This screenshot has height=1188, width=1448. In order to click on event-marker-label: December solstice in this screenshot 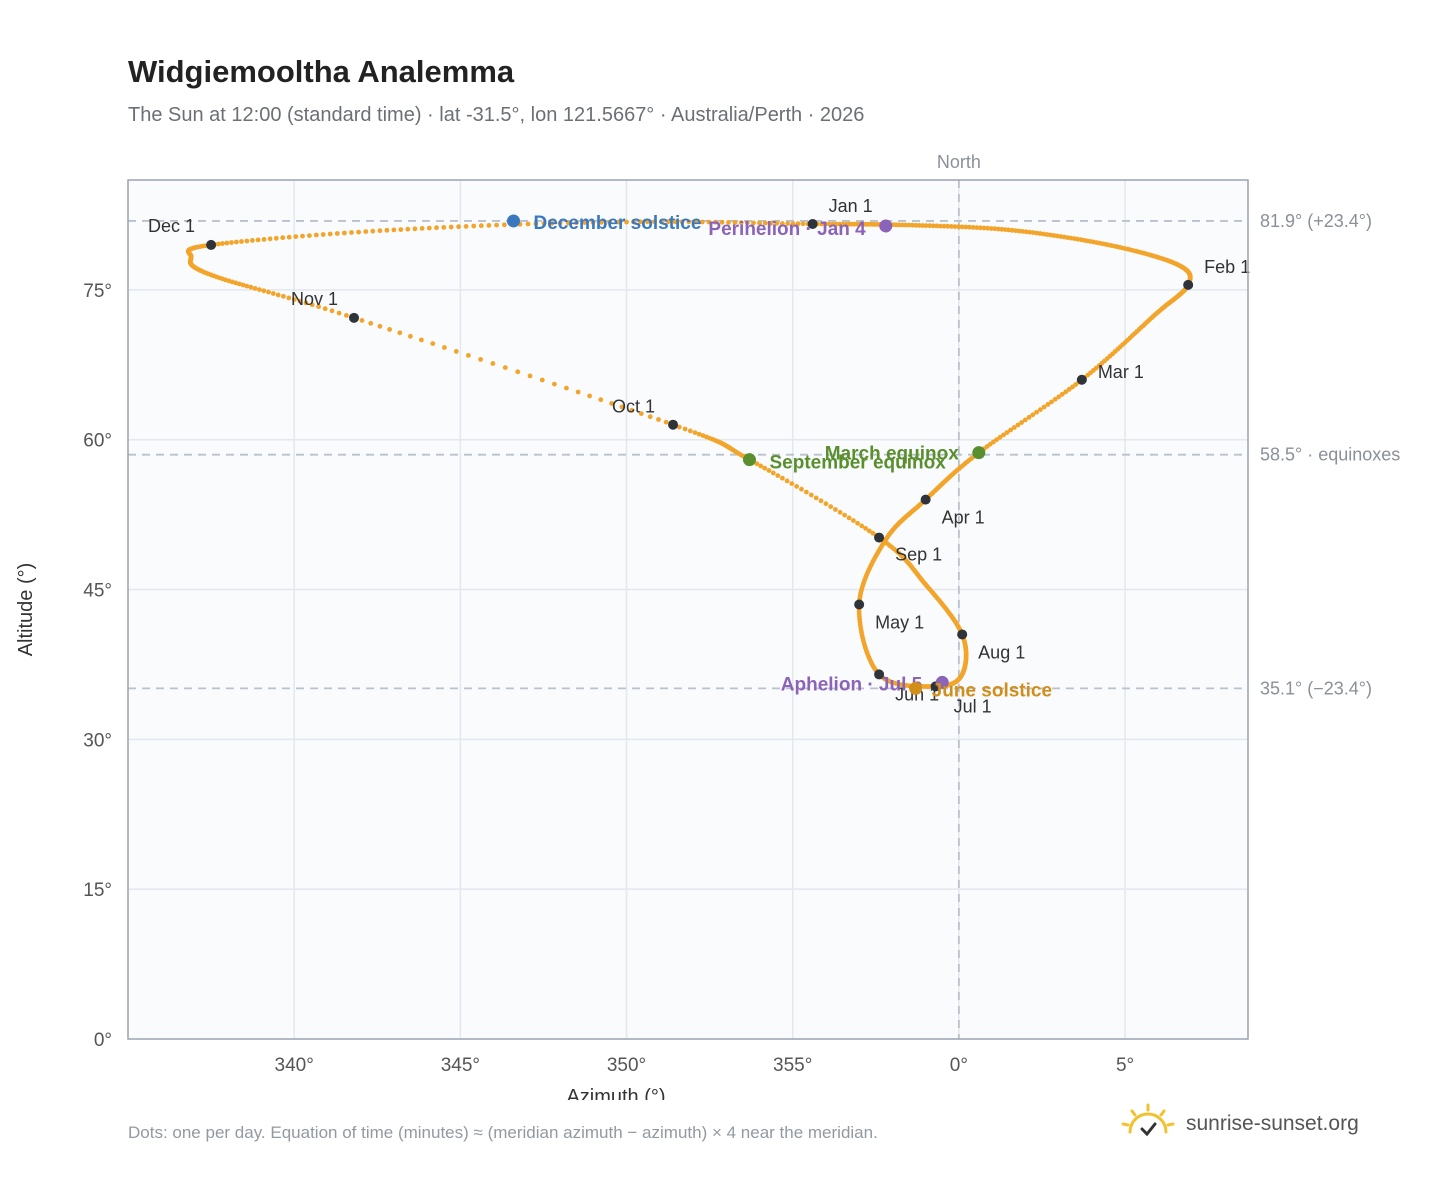, I will do `click(618, 223)`.